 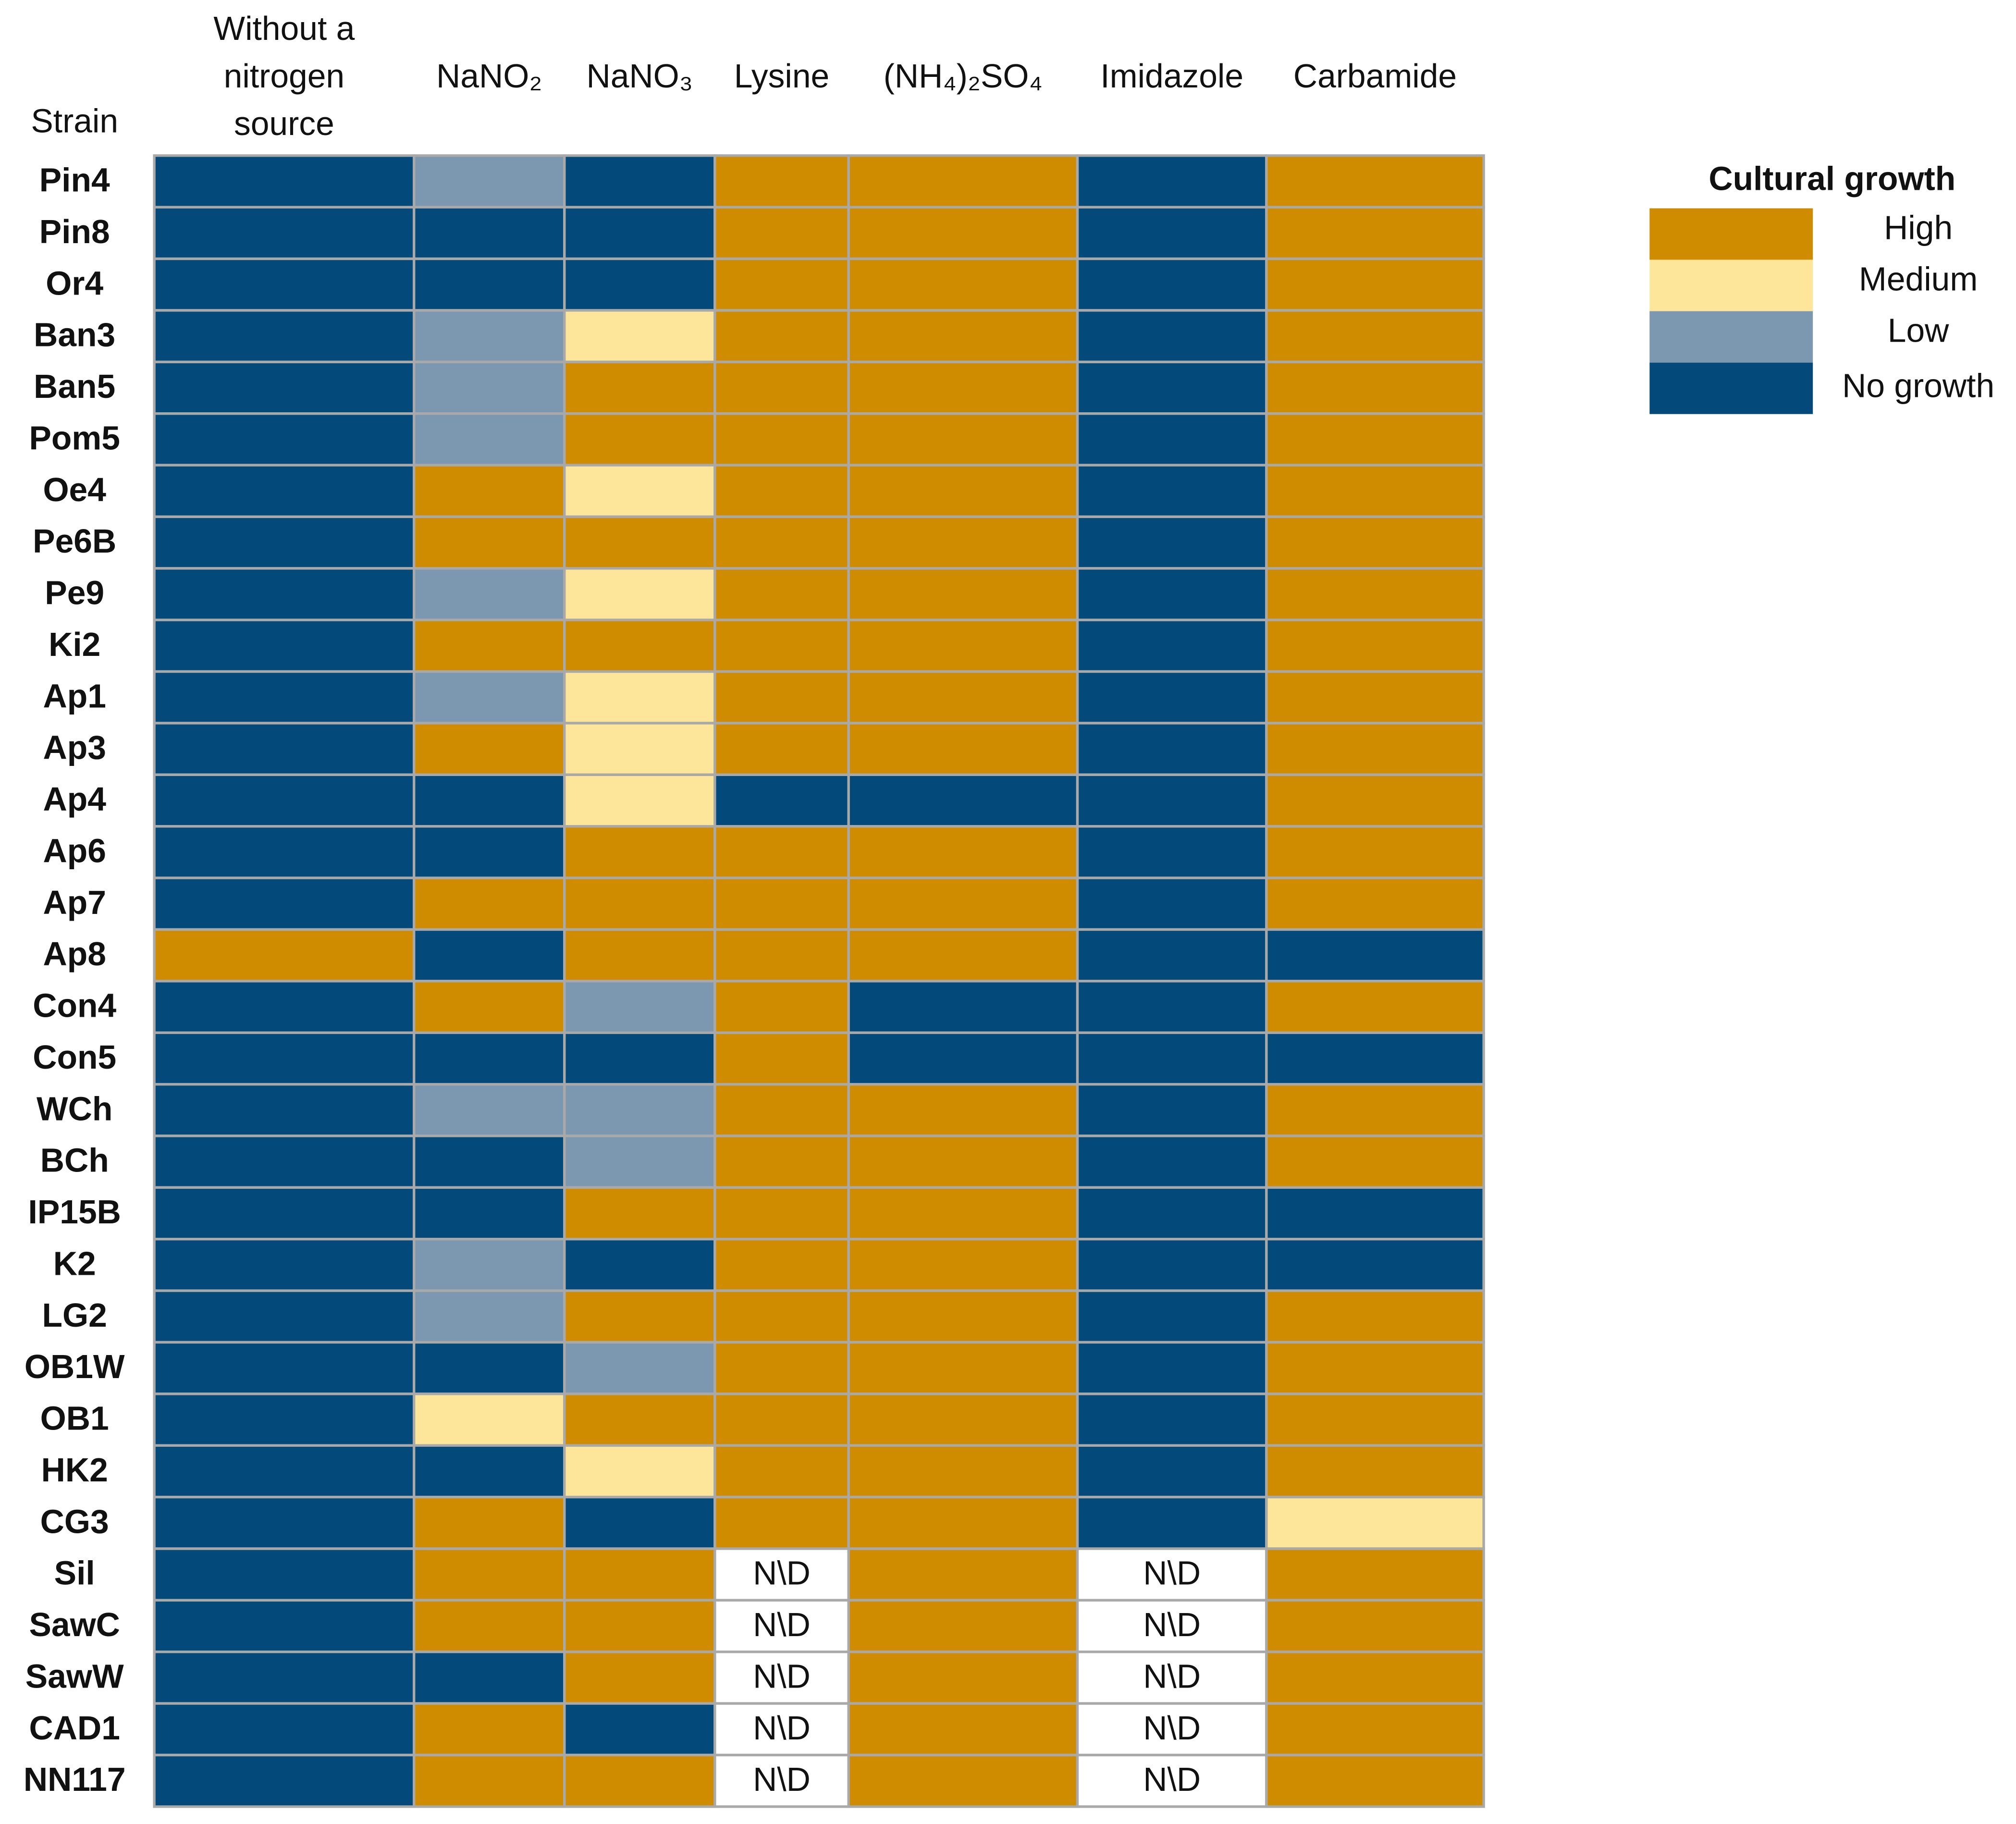 What do you see at coordinates (74, 799) in the screenshot?
I see `row-label: Ap4` at bounding box center [74, 799].